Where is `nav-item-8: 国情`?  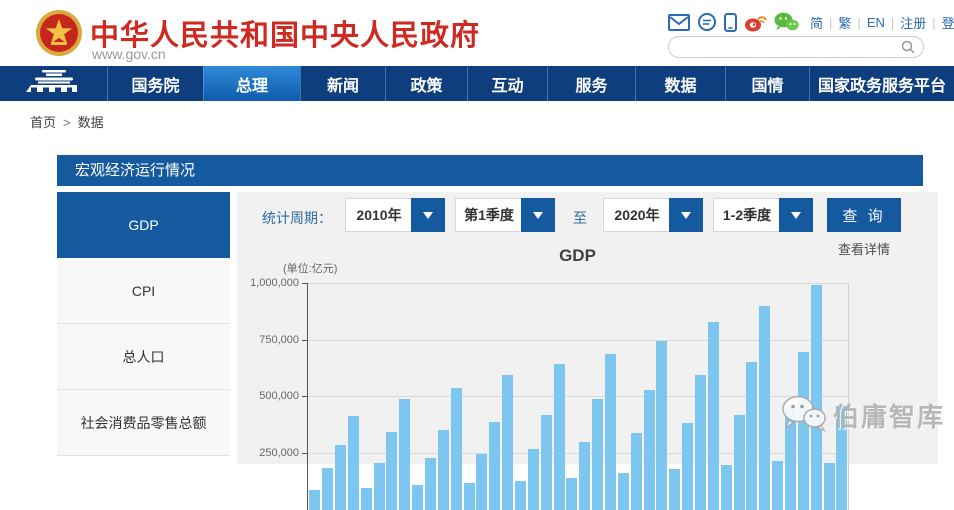 nav-item-8: 国情 is located at coordinates (767, 83).